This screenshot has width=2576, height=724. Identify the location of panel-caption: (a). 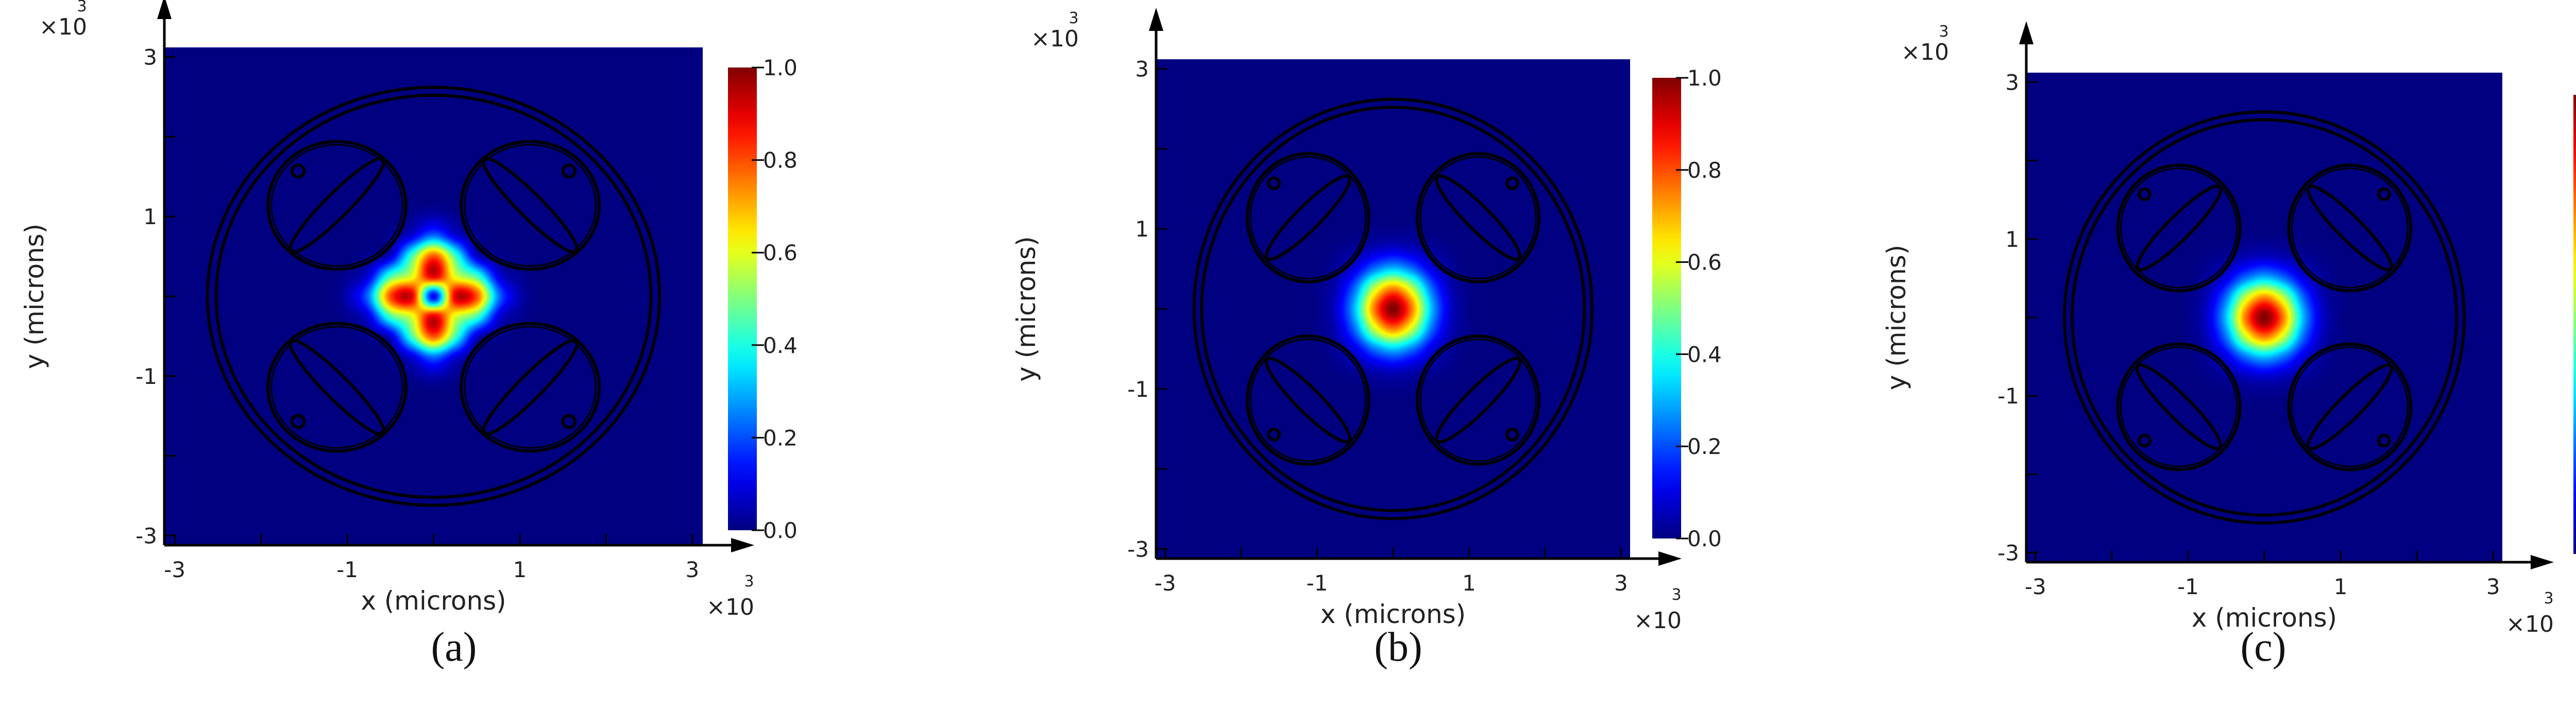
(454, 647).